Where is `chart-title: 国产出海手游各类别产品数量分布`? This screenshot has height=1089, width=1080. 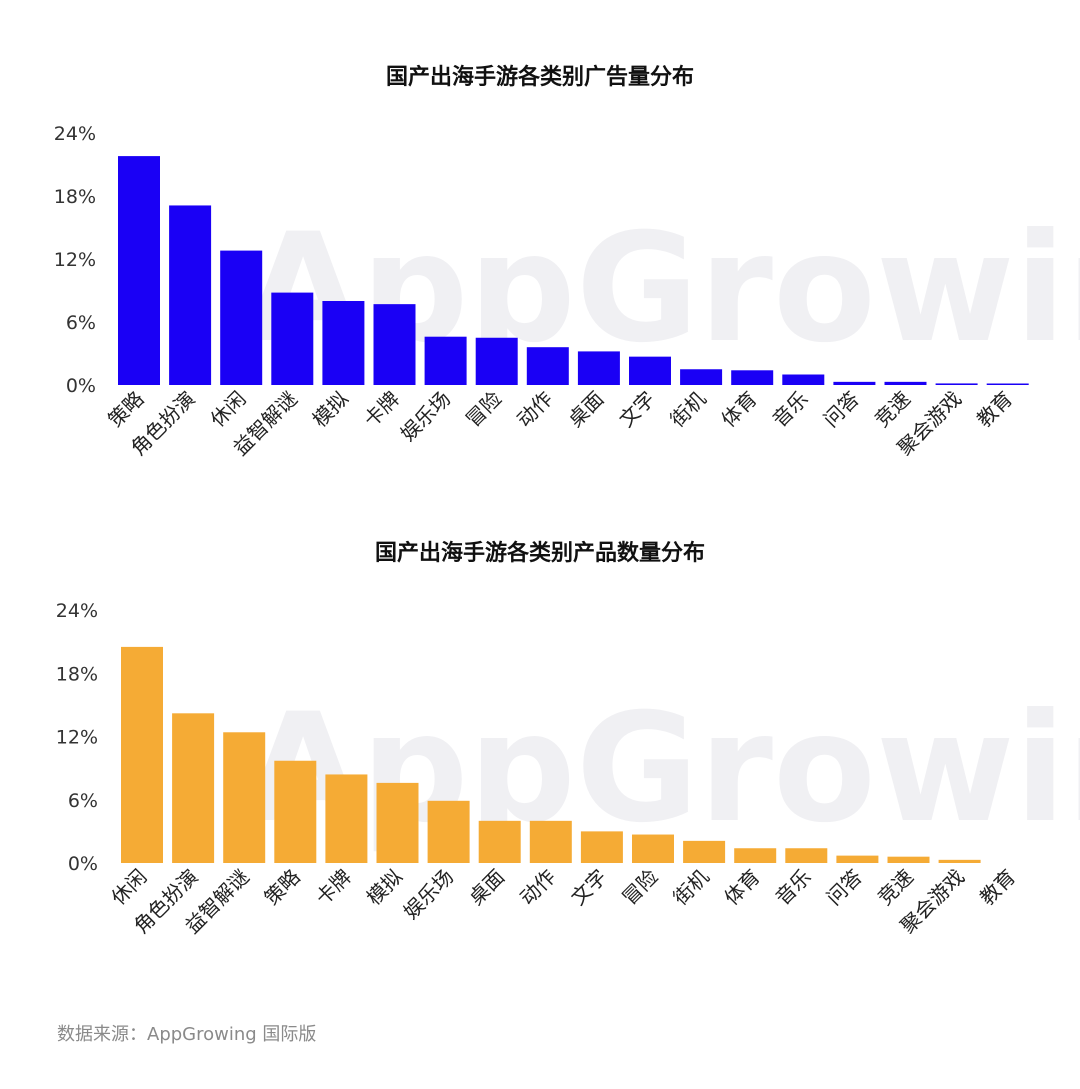
chart-title: 国产出海手游各类别产品数量分布 is located at coordinates (540, 553).